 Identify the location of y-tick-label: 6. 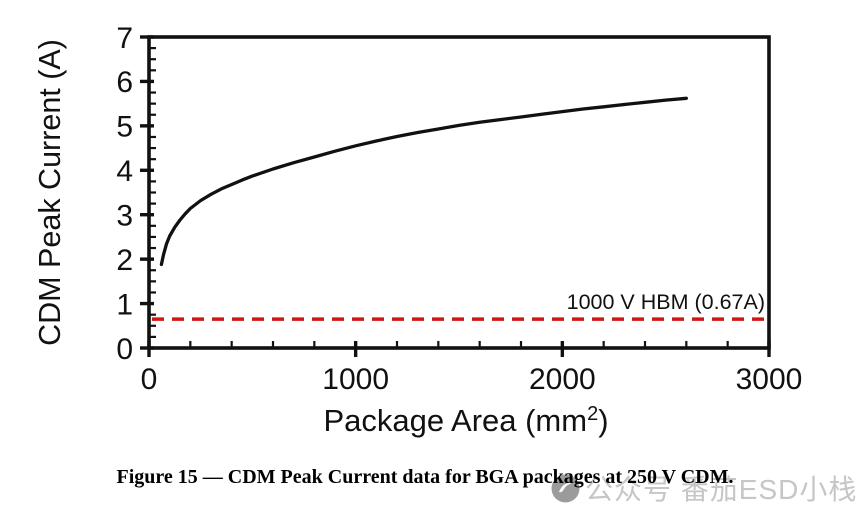
(124, 82).